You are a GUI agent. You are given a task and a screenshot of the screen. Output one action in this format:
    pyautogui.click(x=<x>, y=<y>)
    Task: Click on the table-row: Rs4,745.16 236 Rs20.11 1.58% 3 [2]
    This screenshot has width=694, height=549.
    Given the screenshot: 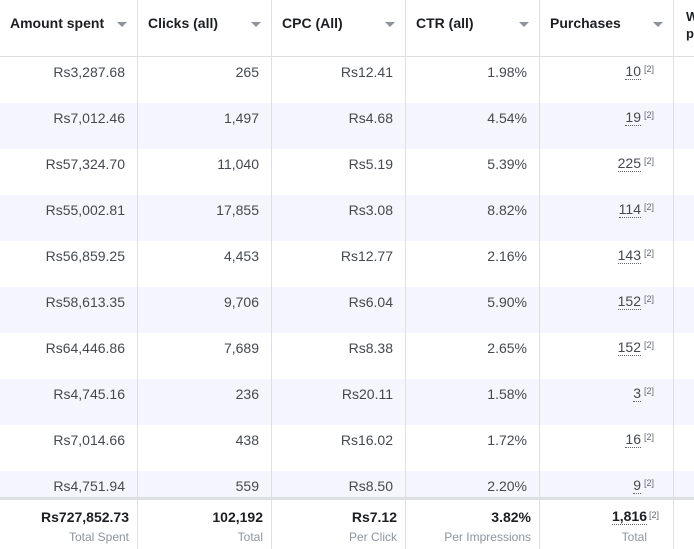 What is the action you would take?
    pyautogui.click(x=347, y=402)
    